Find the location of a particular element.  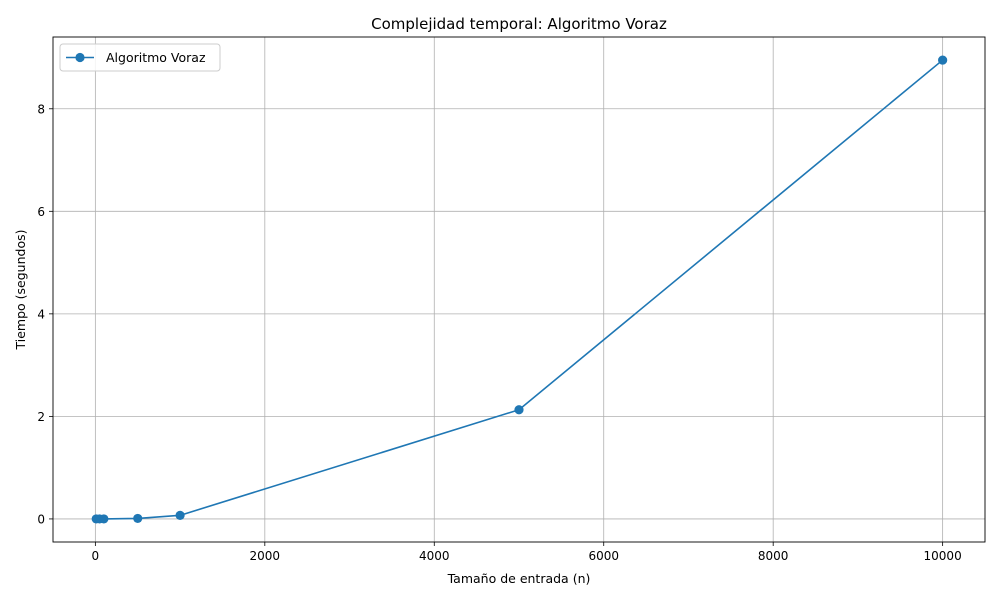

y-tick-label: 2 is located at coordinates (41, 417).